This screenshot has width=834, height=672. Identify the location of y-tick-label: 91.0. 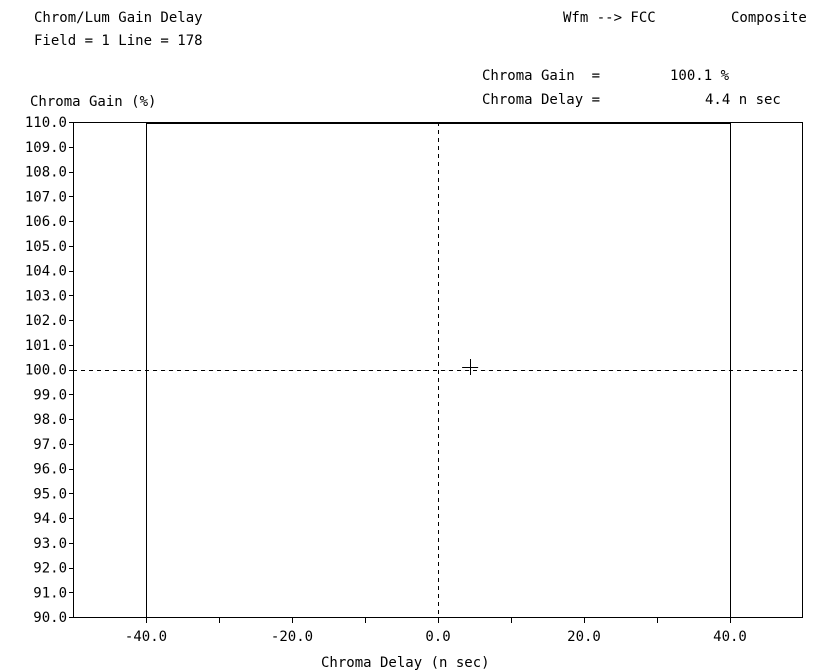
(50, 593).